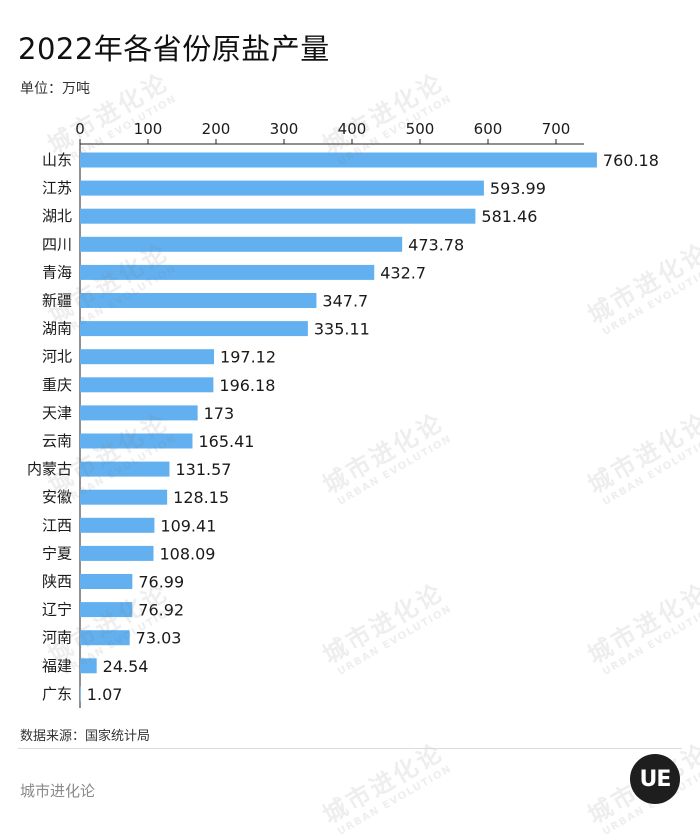  I want to click on category-label: 天津, so click(57, 413).